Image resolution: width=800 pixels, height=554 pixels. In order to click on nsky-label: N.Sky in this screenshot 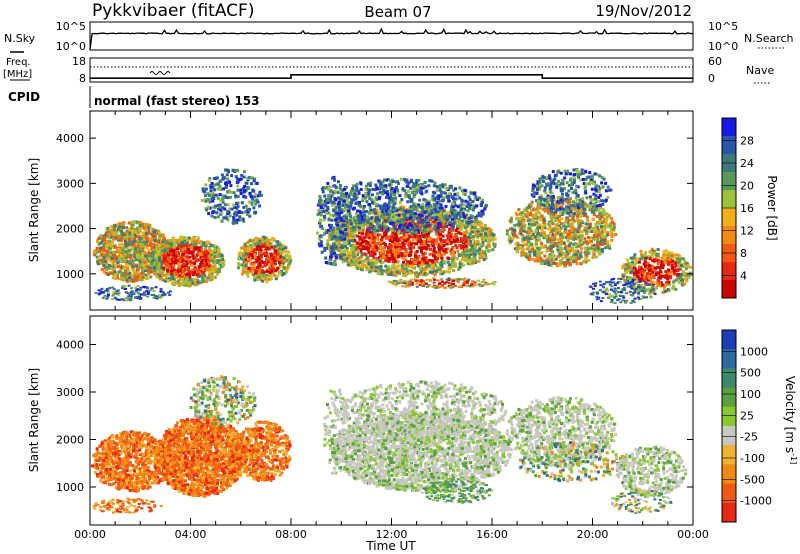, I will do `click(20, 38)`.